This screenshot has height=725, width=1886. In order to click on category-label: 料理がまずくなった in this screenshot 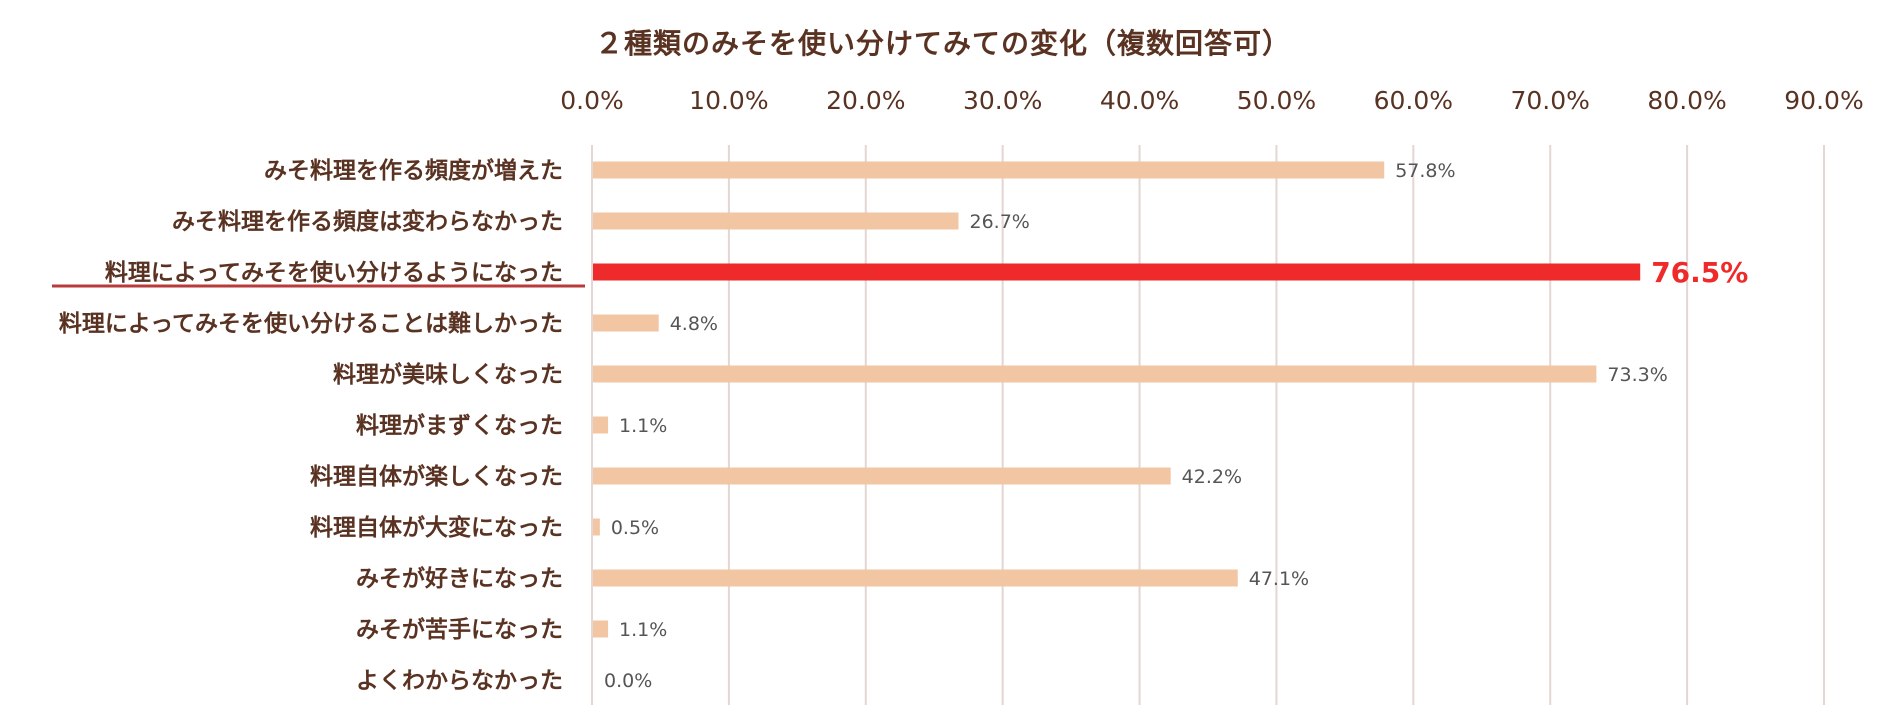, I will do `click(459, 425)`.